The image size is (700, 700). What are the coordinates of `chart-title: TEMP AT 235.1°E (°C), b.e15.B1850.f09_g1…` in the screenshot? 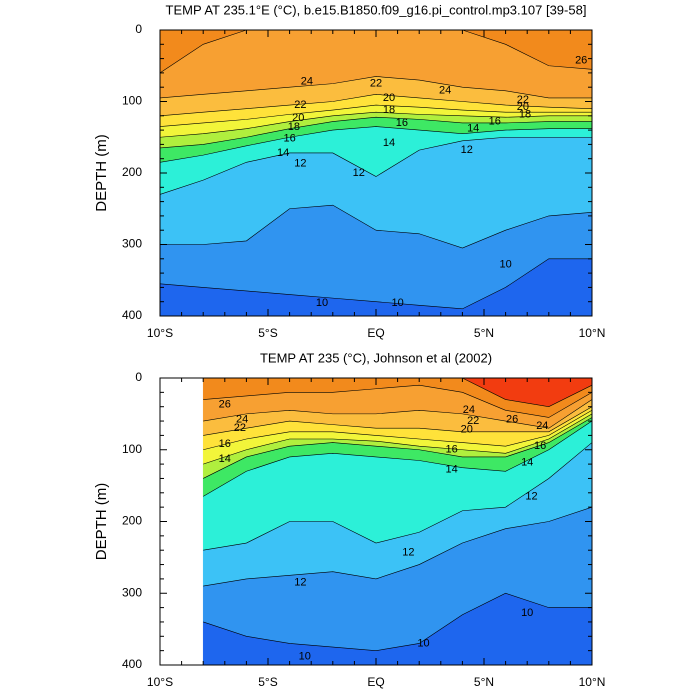 It's located at (376, 9).